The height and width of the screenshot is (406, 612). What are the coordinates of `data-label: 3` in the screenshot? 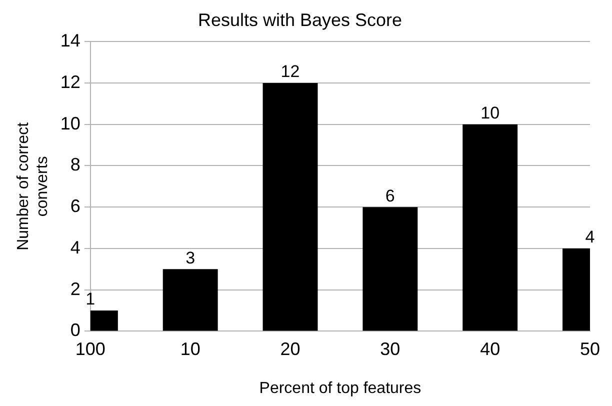 It's located at (191, 258).